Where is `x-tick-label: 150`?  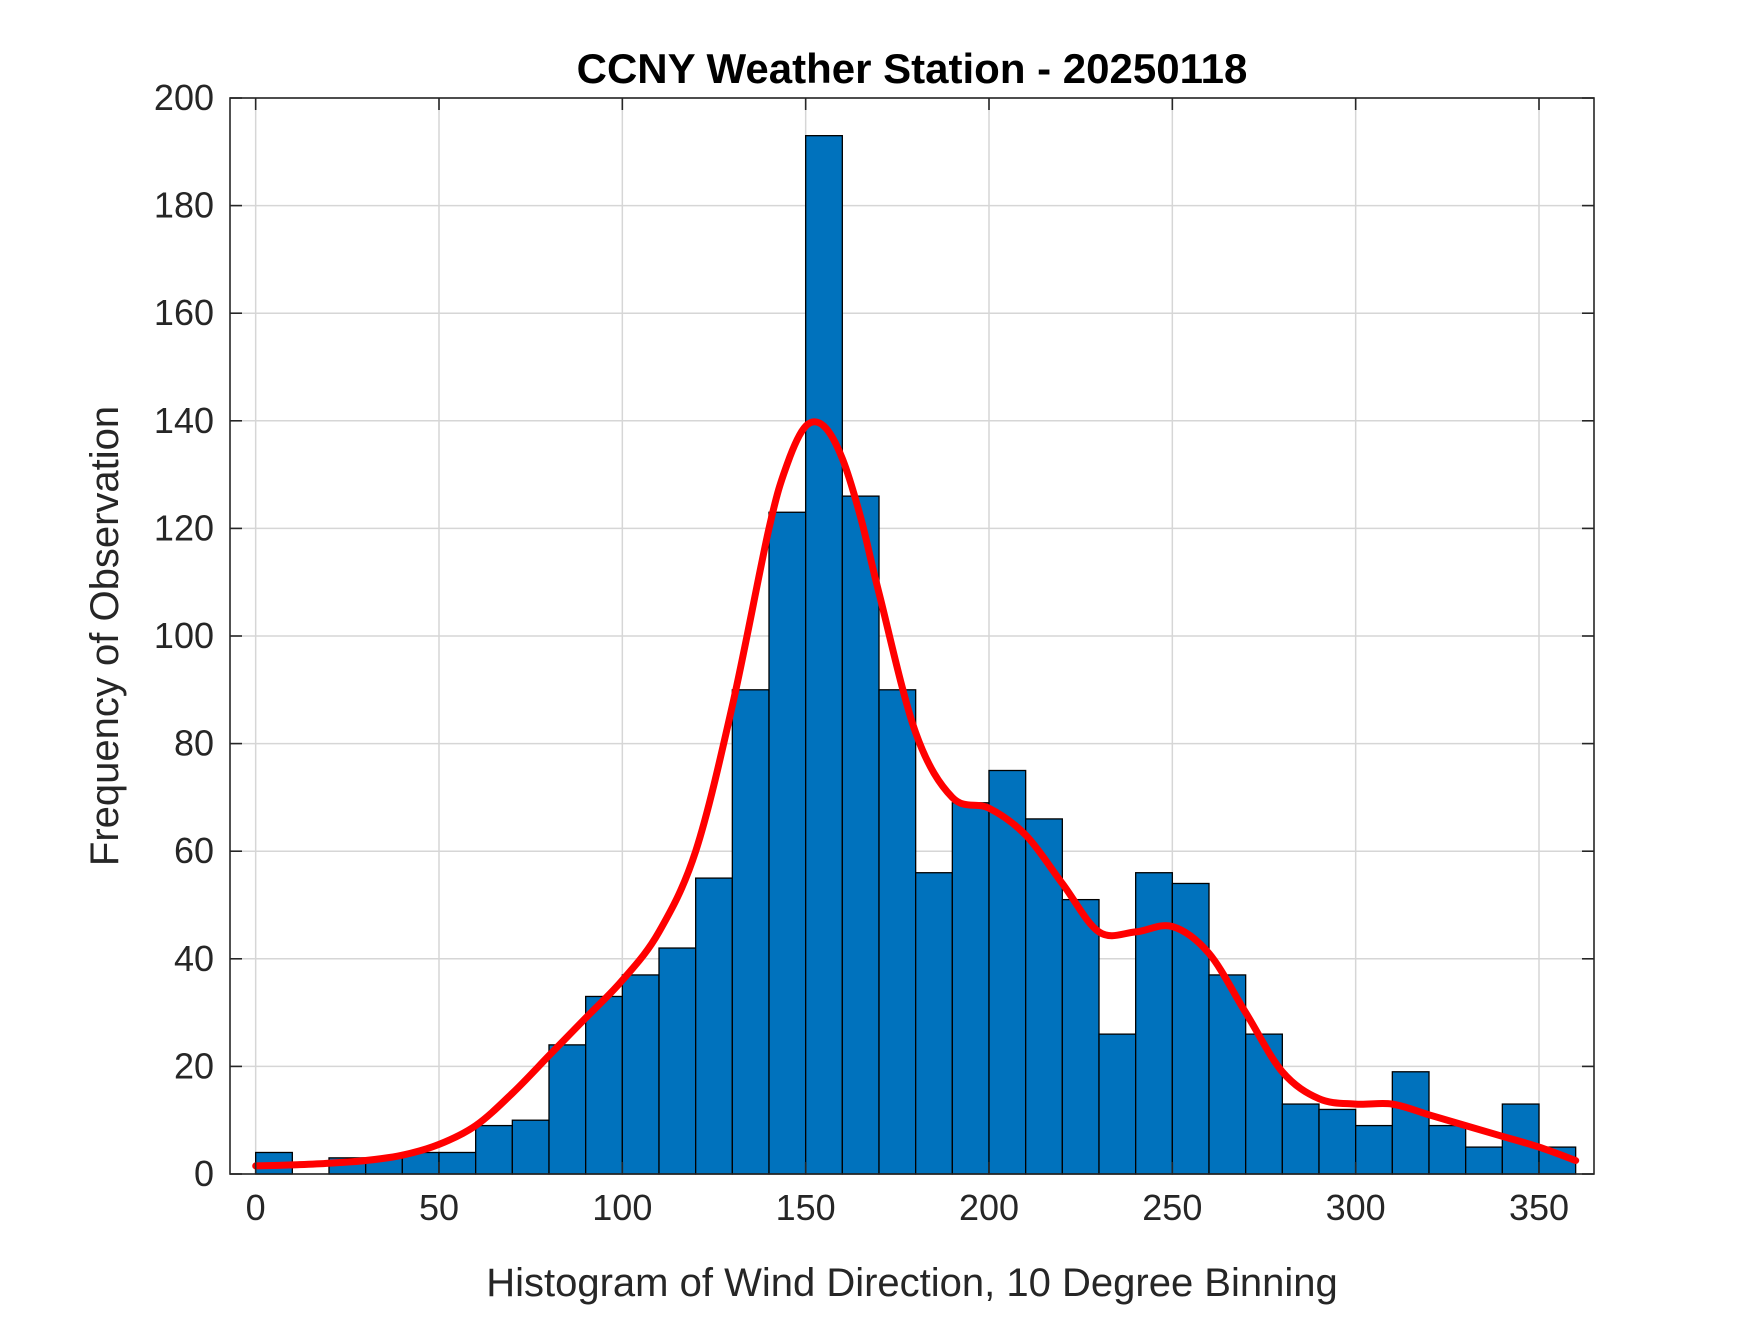 x-tick-label: 150 is located at coordinates (806, 1207).